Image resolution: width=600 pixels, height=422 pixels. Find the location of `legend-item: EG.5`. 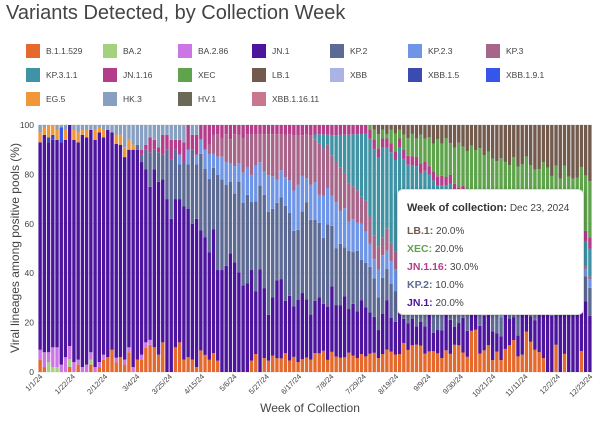

legend-item: EG.5 is located at coordinates (45, 99).